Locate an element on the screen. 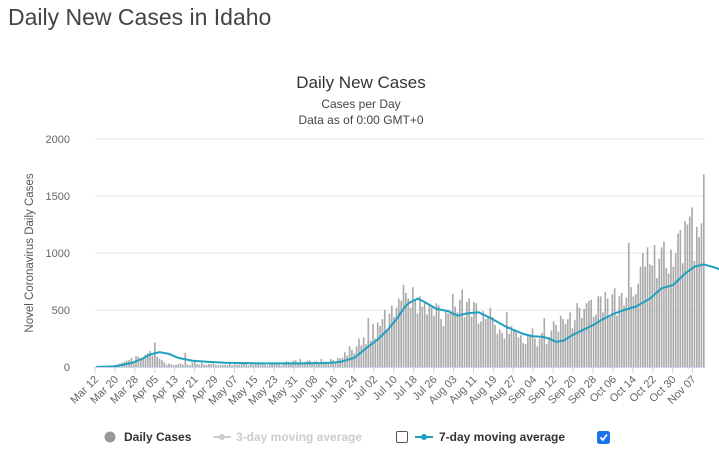  legend-label: Daily Cases is located at coordinates (158, 437).